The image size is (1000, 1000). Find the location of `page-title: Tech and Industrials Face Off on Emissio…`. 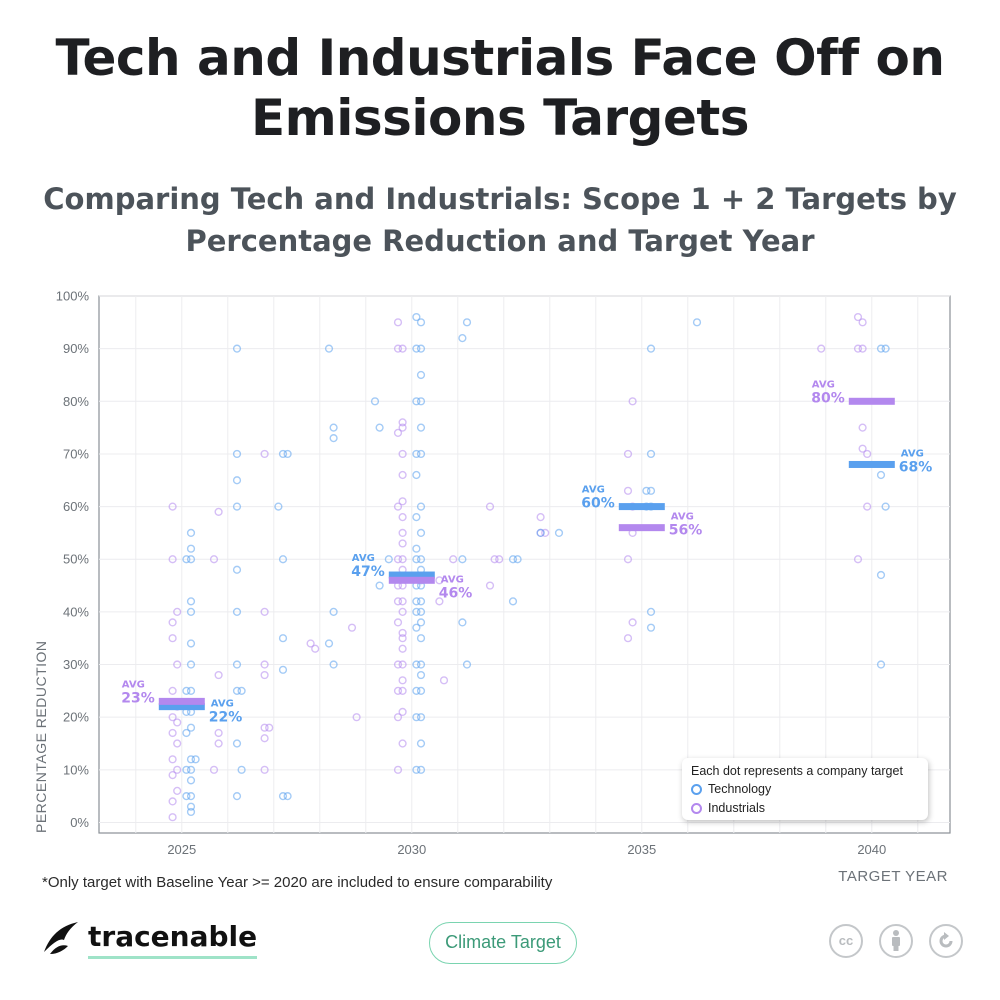

page-title: Tech and Industrials Face Off on Emissio… is located at coordinates (500, 88).